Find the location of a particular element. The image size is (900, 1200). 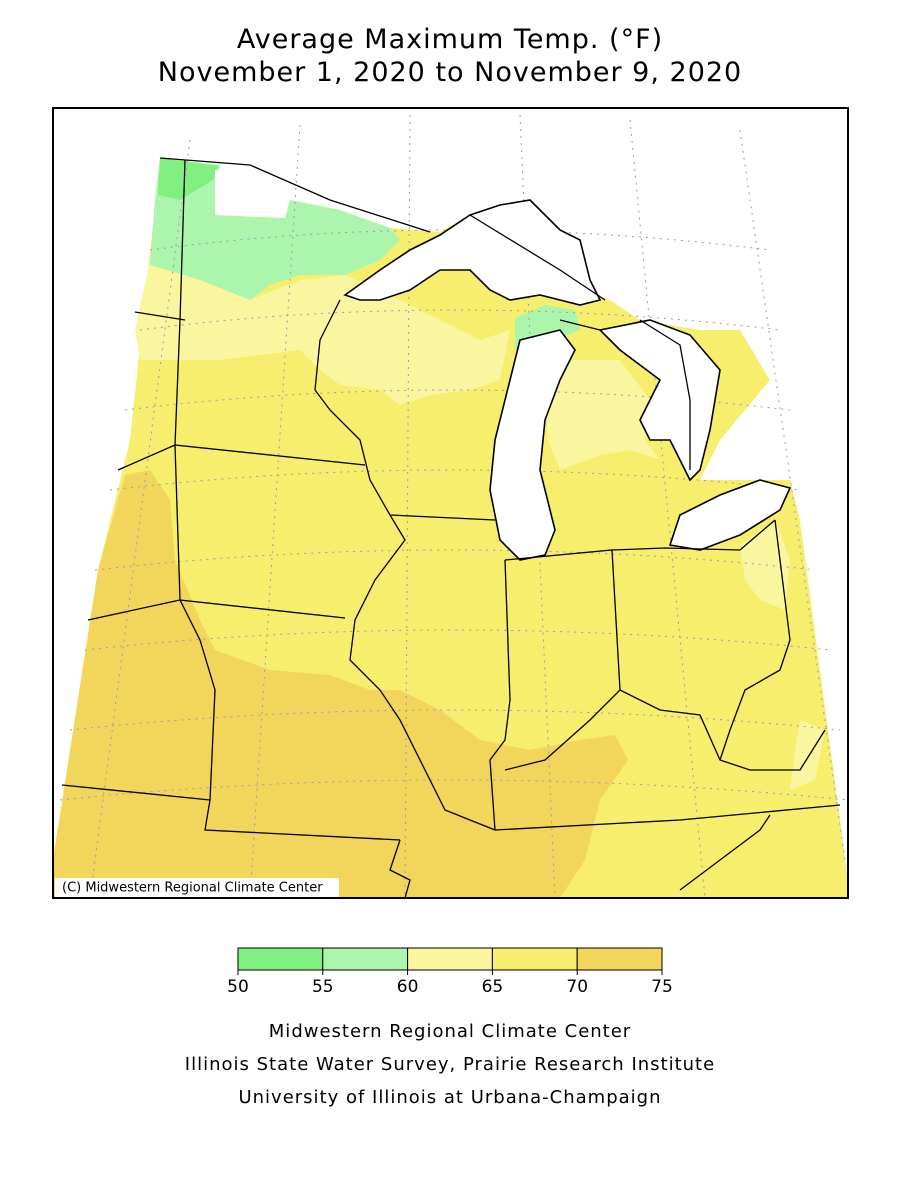

legend-tick-label: 70 is located at coordinates (577, 987).